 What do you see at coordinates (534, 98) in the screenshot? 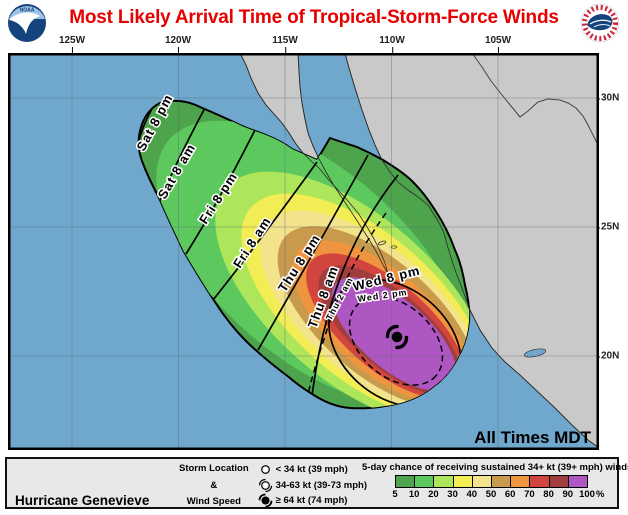
I see `border-river` at bounding box center [534, 98].